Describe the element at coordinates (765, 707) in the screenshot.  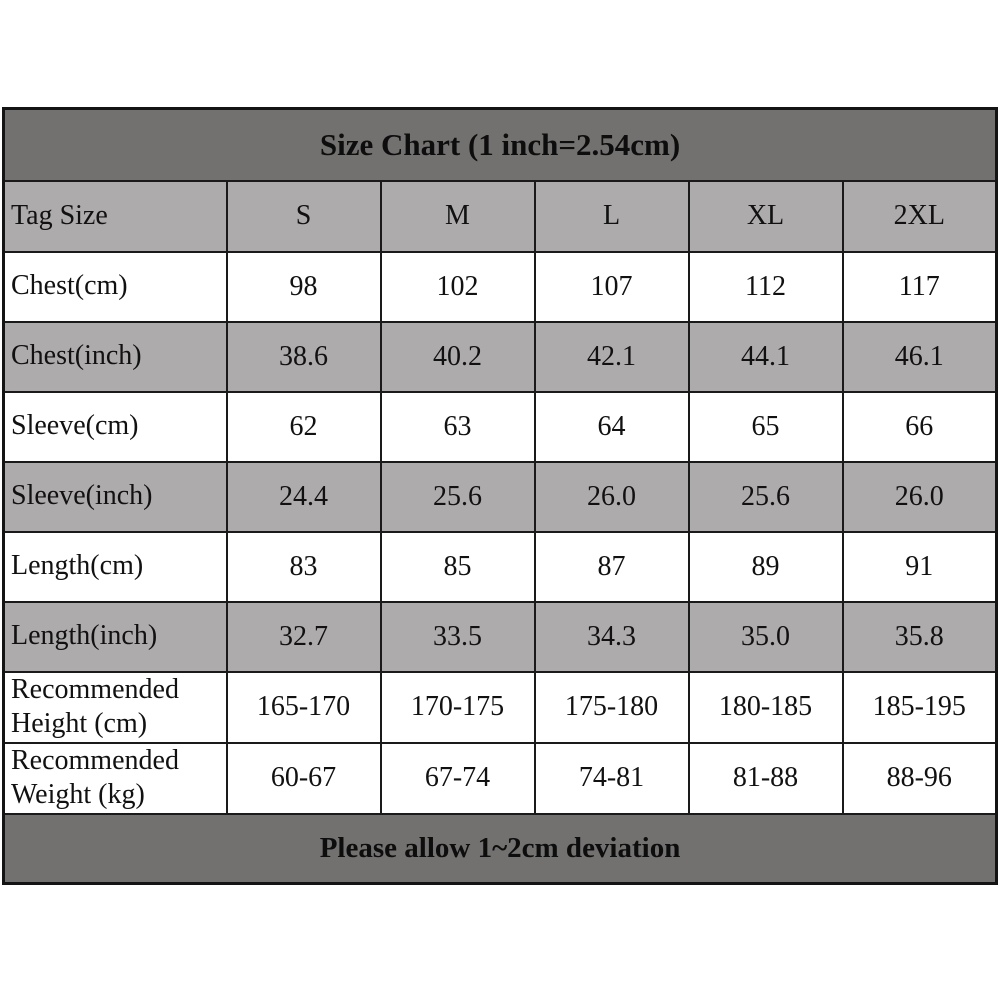
I see `cell: 180-185` at that location.